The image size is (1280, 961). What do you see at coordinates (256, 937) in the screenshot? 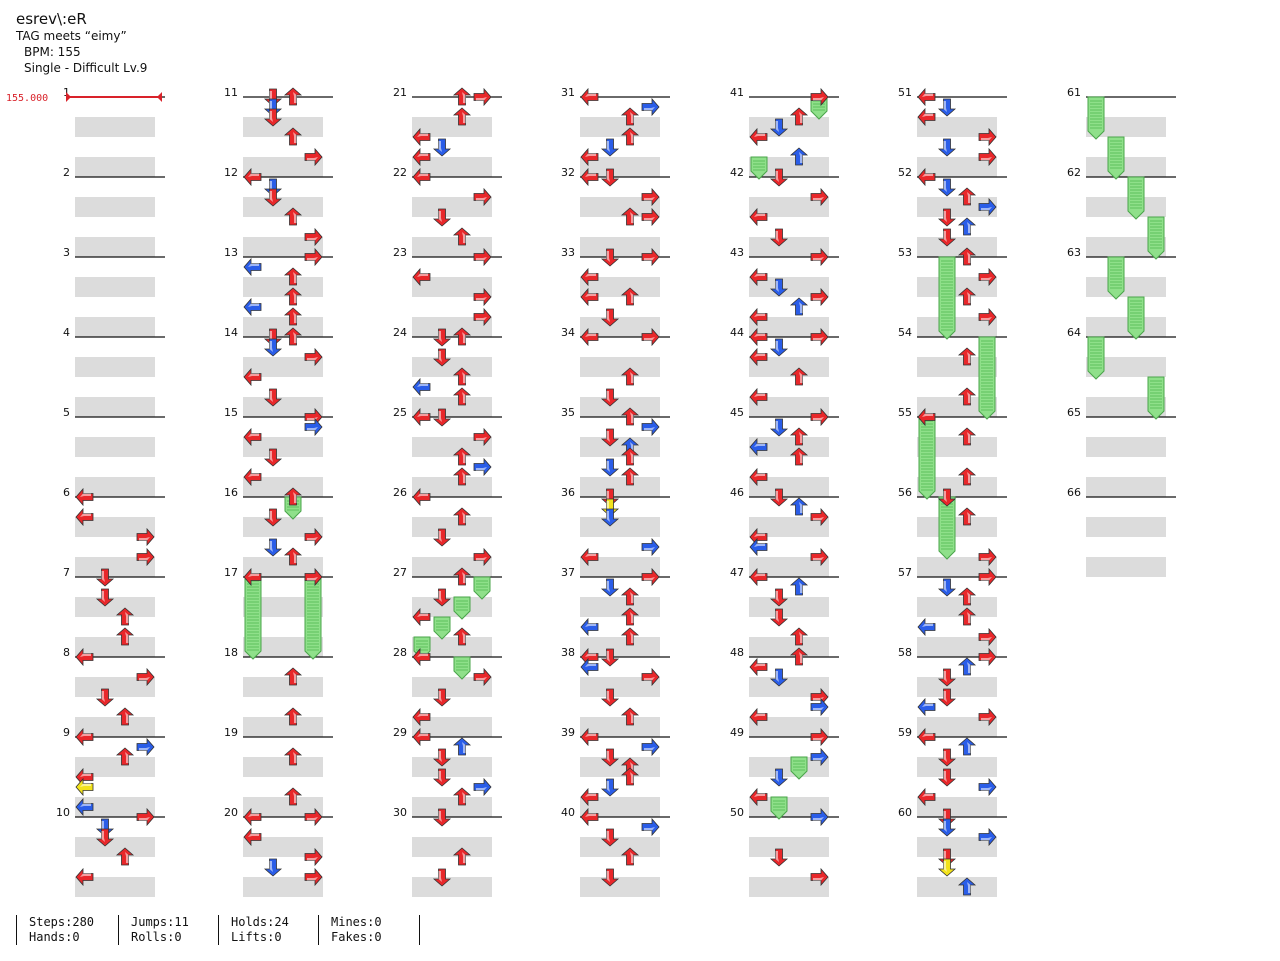
I see `stat-lifts: Lifts:0` at bounding box center [256, 937].